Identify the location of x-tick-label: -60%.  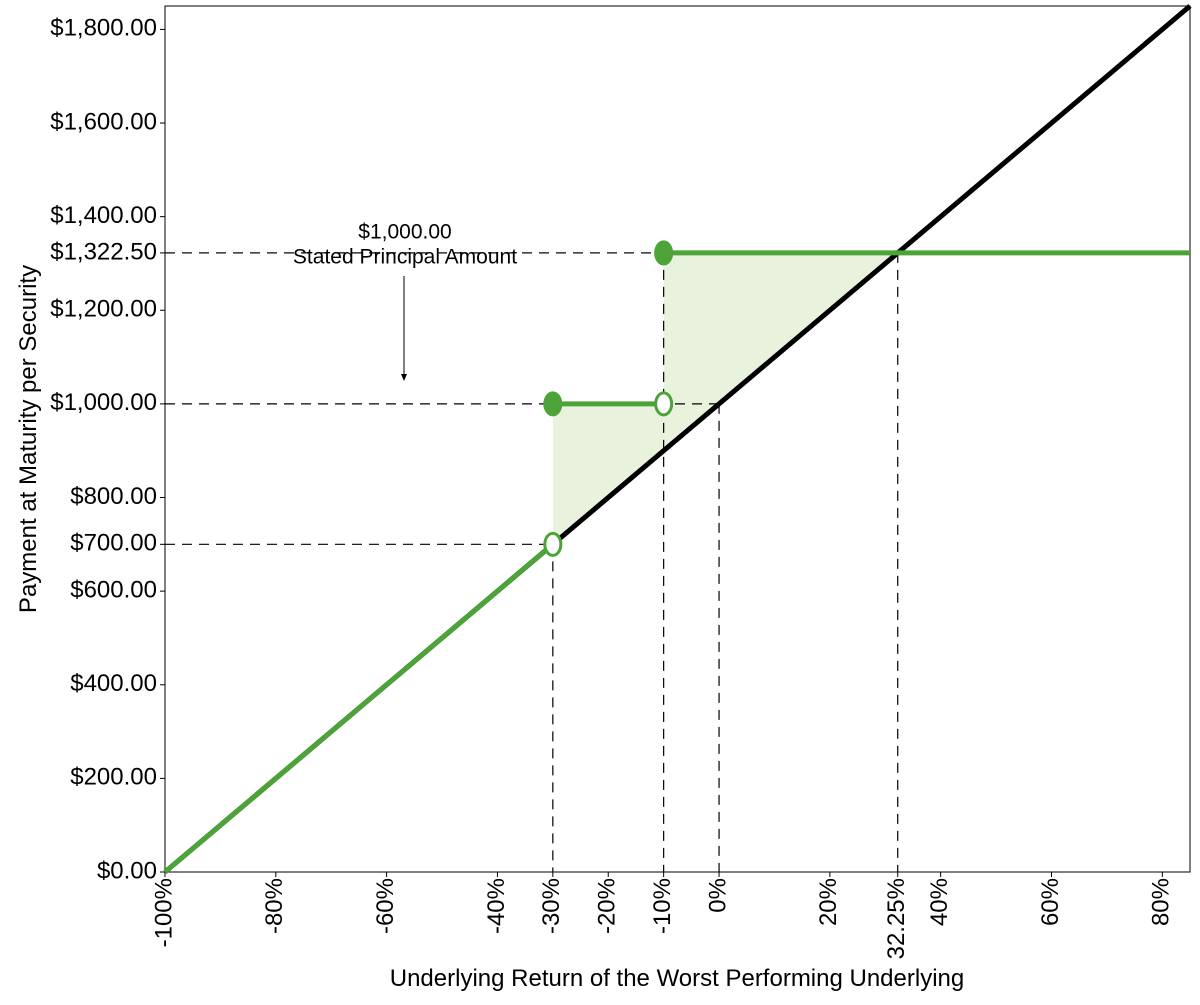
(385, 906).